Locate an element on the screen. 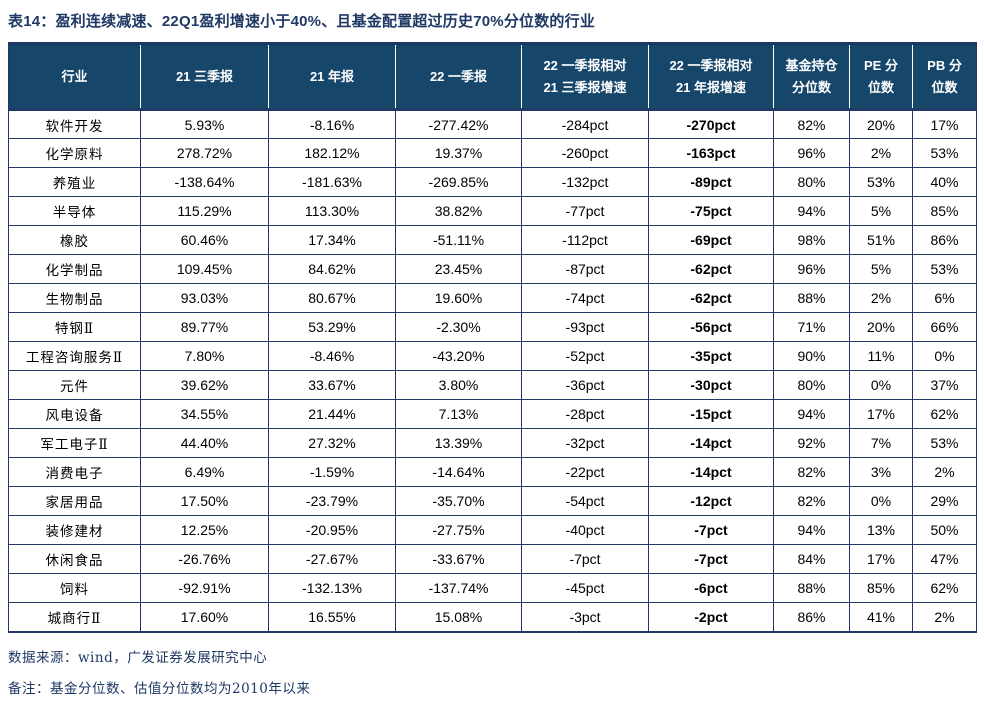 Image resolution: width=984 pixels, height=722 pixels. value-cell: -6pct is located at coordinates (711, 588).